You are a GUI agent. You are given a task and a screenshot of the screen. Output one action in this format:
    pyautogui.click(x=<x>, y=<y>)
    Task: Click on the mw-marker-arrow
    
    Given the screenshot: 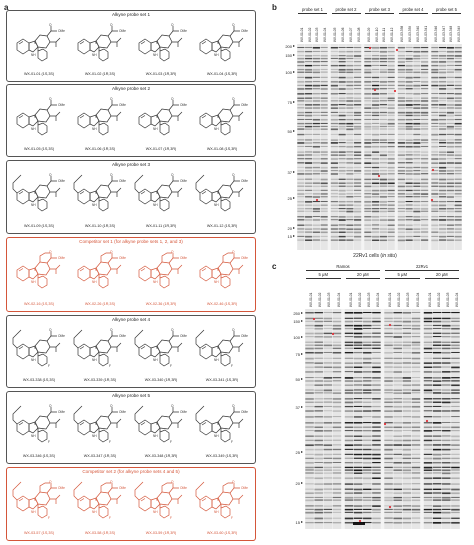 What is the action you would take?
    pyautogui.click(x=294, y=235)
    